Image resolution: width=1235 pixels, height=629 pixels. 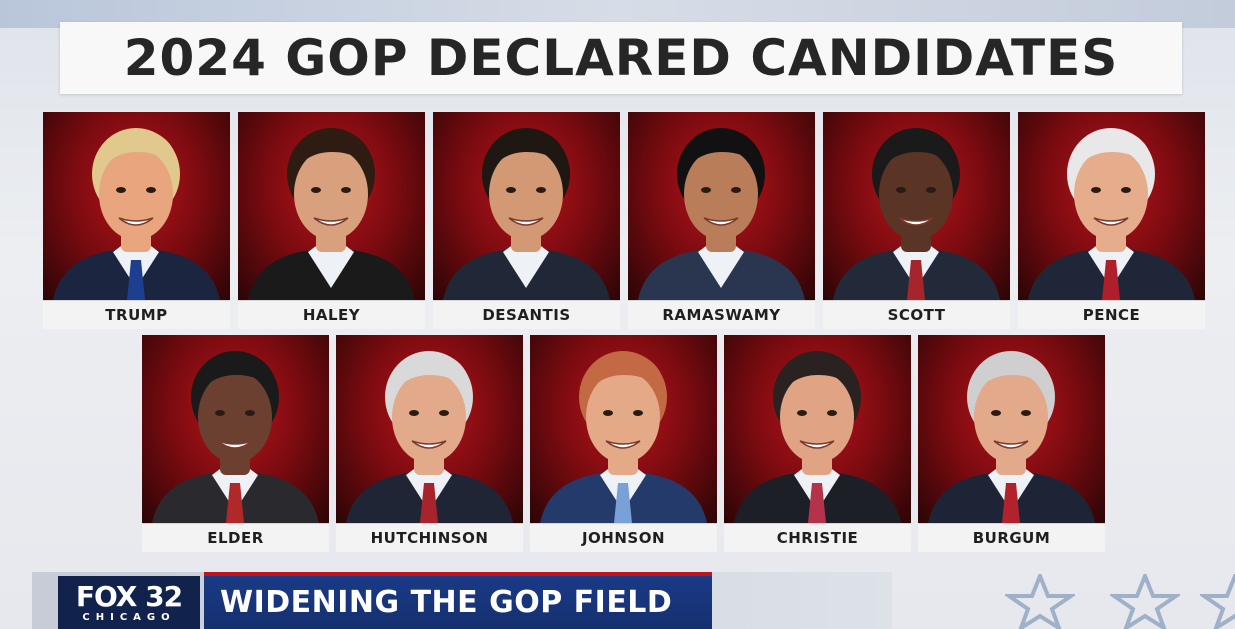 I want to click on candidate-card-desantis: DESANTIS, so click(x=526, y=220).